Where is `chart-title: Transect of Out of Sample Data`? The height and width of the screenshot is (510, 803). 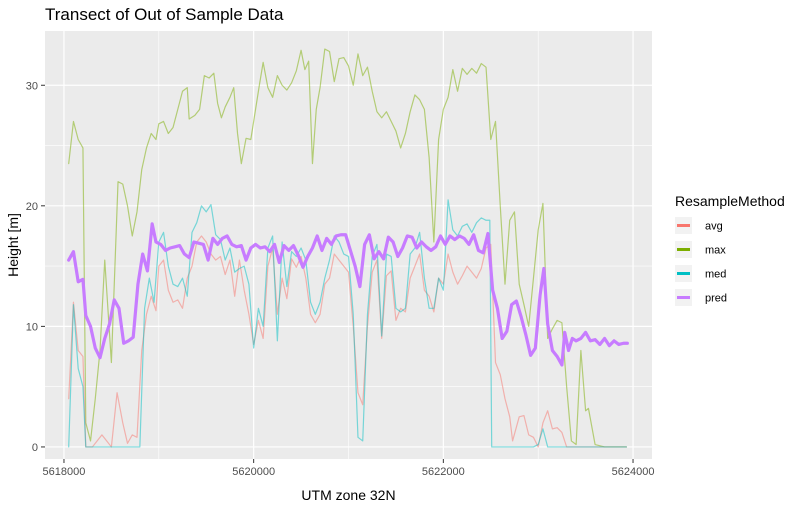 chart-title: Transect of Out of Sample Data is located at coordinates (164, 14).